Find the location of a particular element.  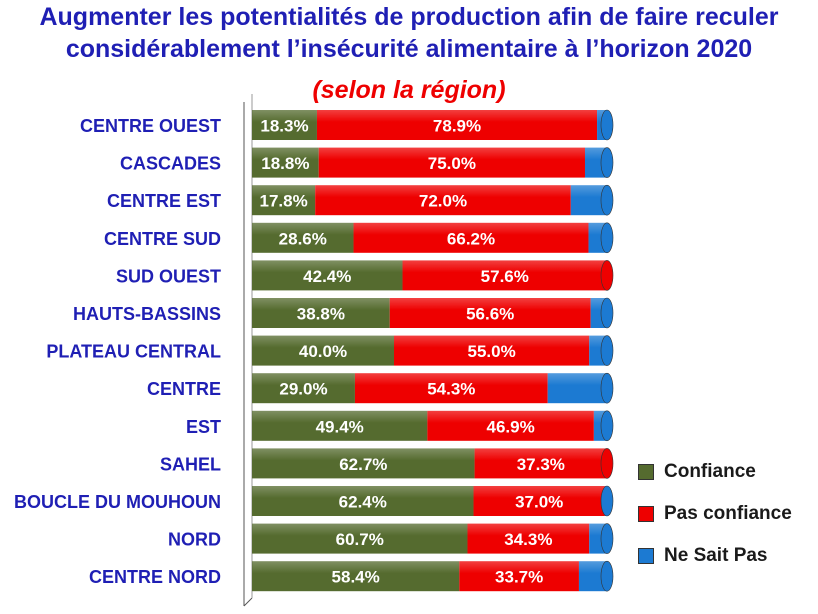

category-label: CENTRE SUD is located at coordinates (162, 239).